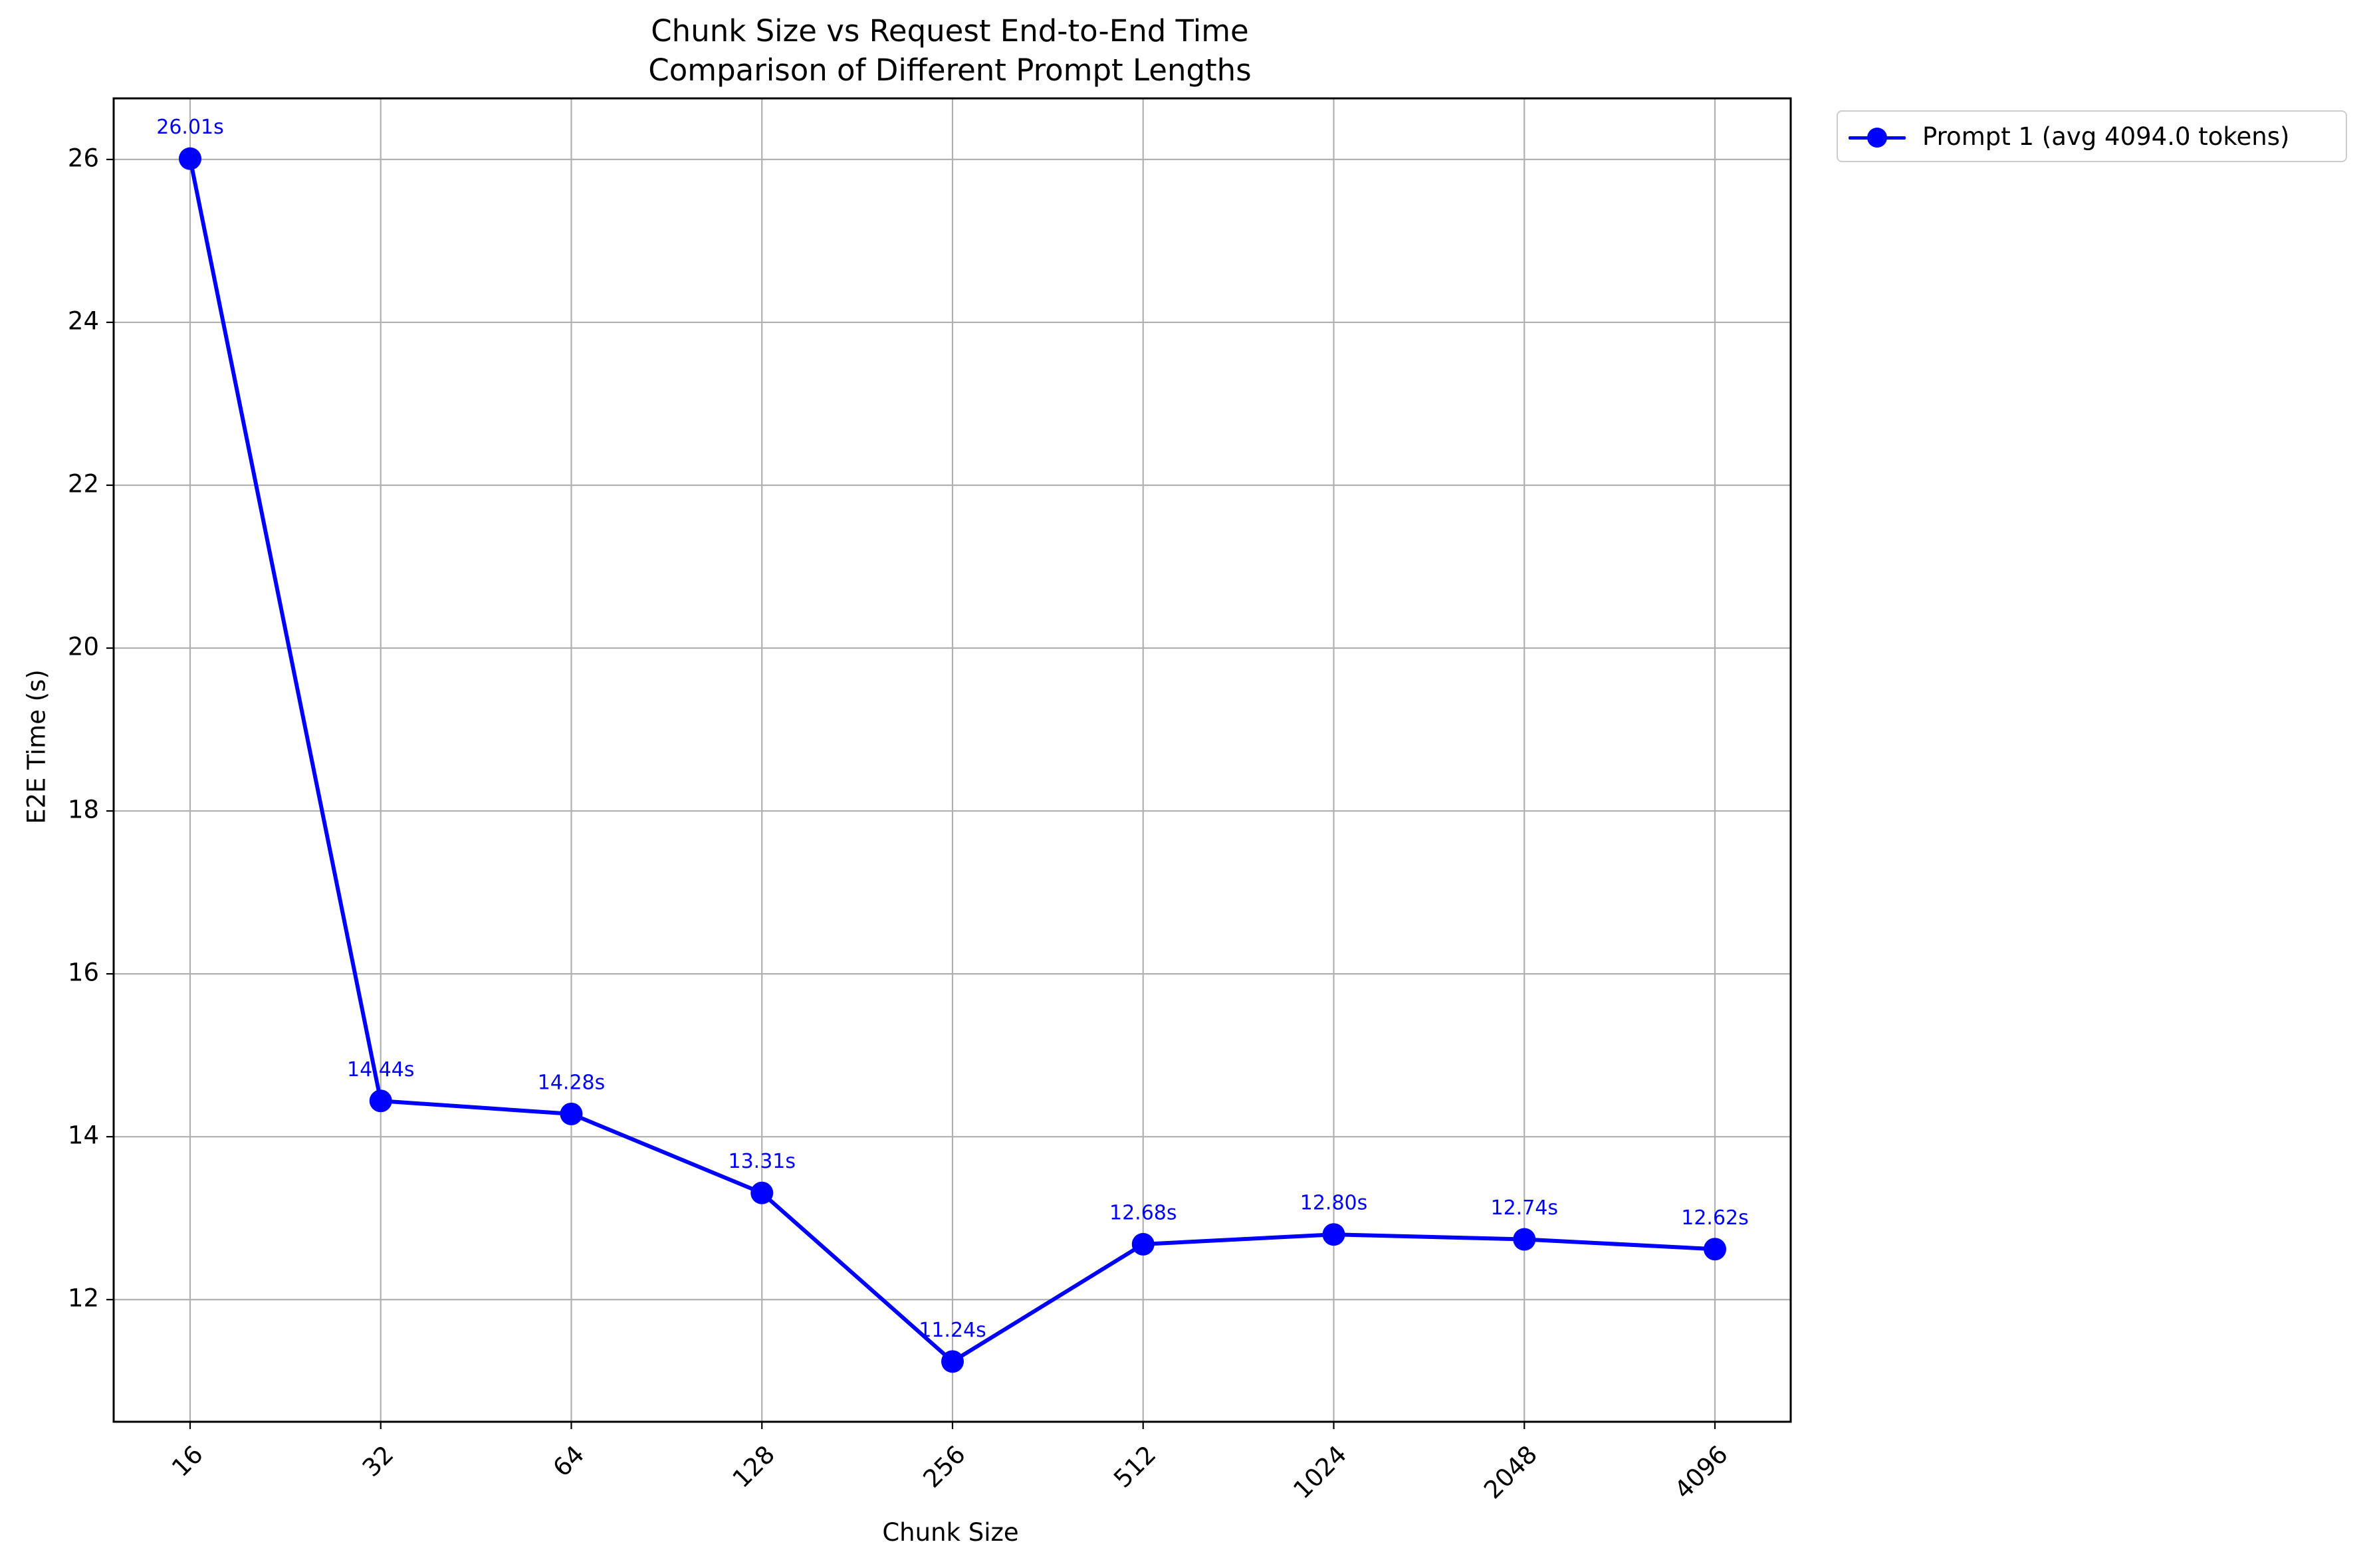  Describe the element at coordinates (950, 1532) in the screenshot. I see `x-axis-label: Chunk Size` at that location.